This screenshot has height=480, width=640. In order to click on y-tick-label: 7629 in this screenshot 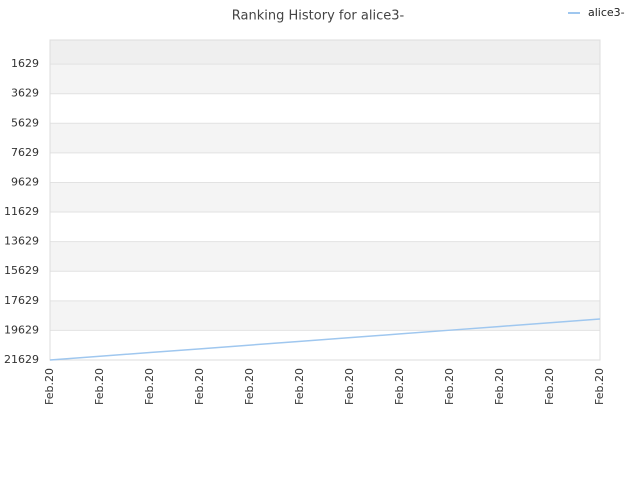, I will do `click(25, 152)`.